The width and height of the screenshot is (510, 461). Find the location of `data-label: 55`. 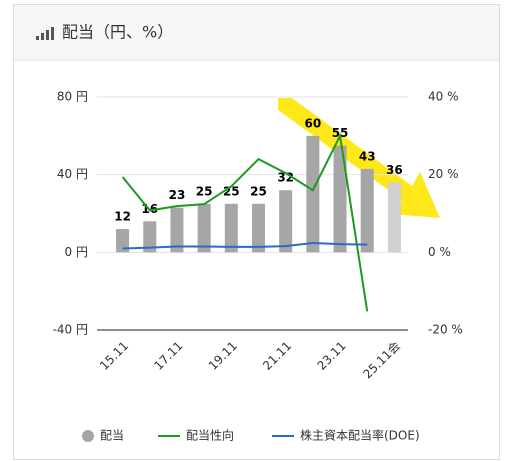

data-label: 55 is located at coordinates (340, 133).